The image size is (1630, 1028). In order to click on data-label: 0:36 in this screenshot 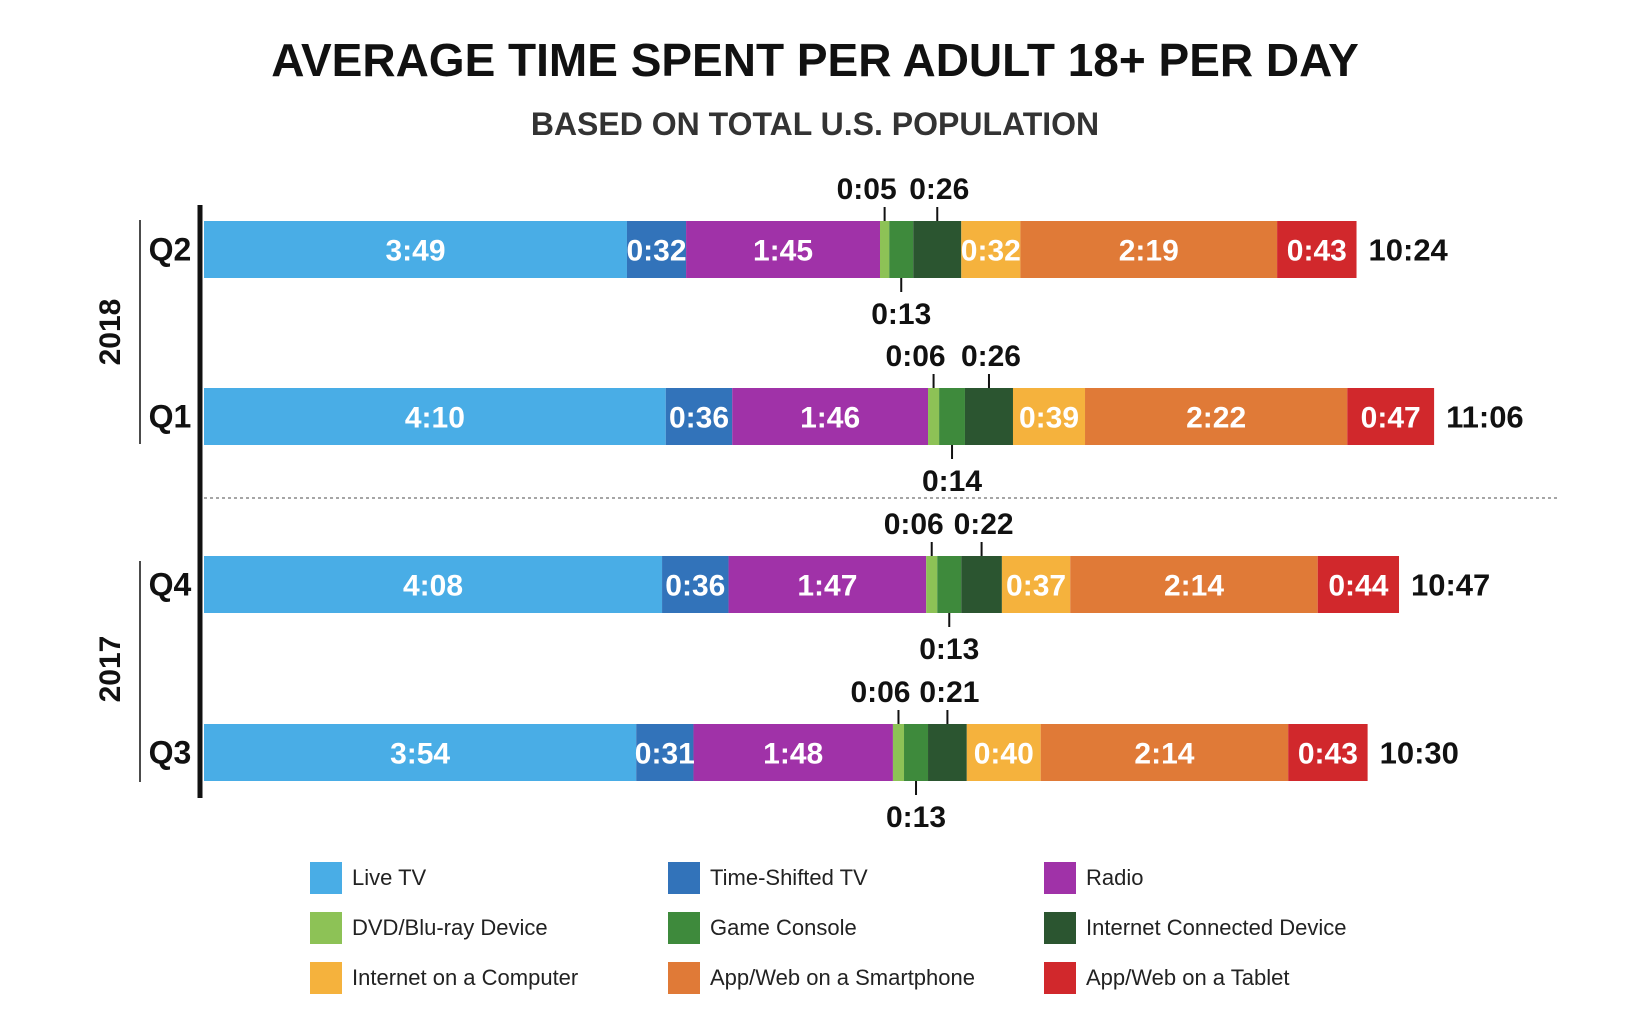, I will do `click(695, 586)`.